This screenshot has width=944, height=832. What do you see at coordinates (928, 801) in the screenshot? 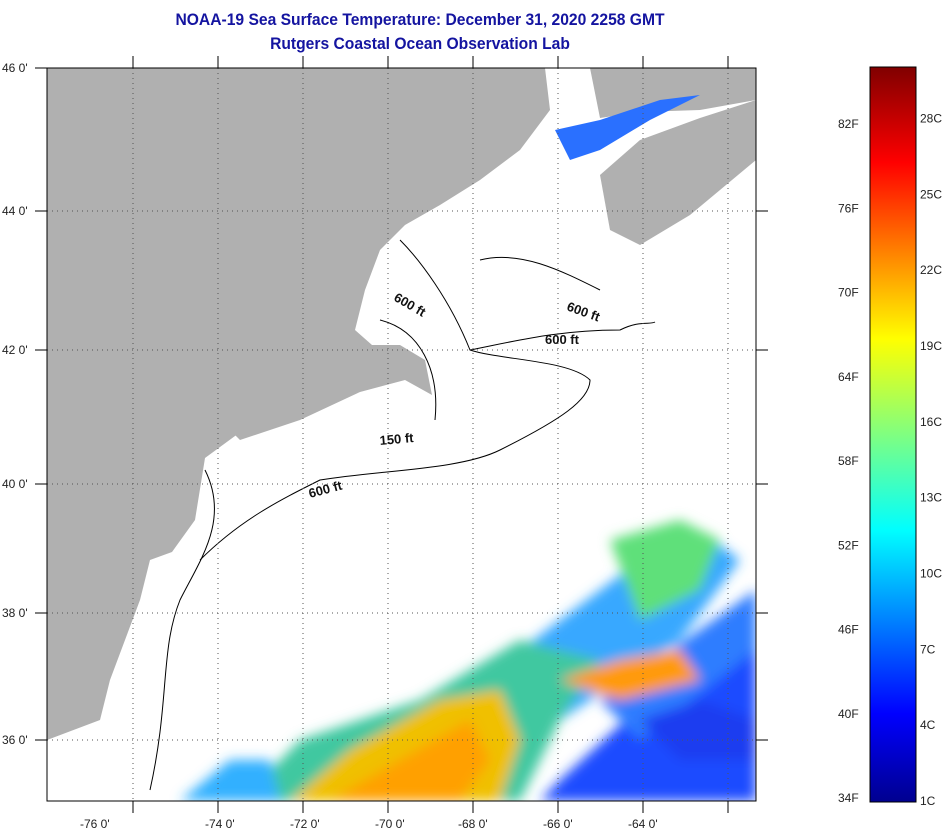
I see `colorbar-c-label: 1C` at bounding box center [928, 801].